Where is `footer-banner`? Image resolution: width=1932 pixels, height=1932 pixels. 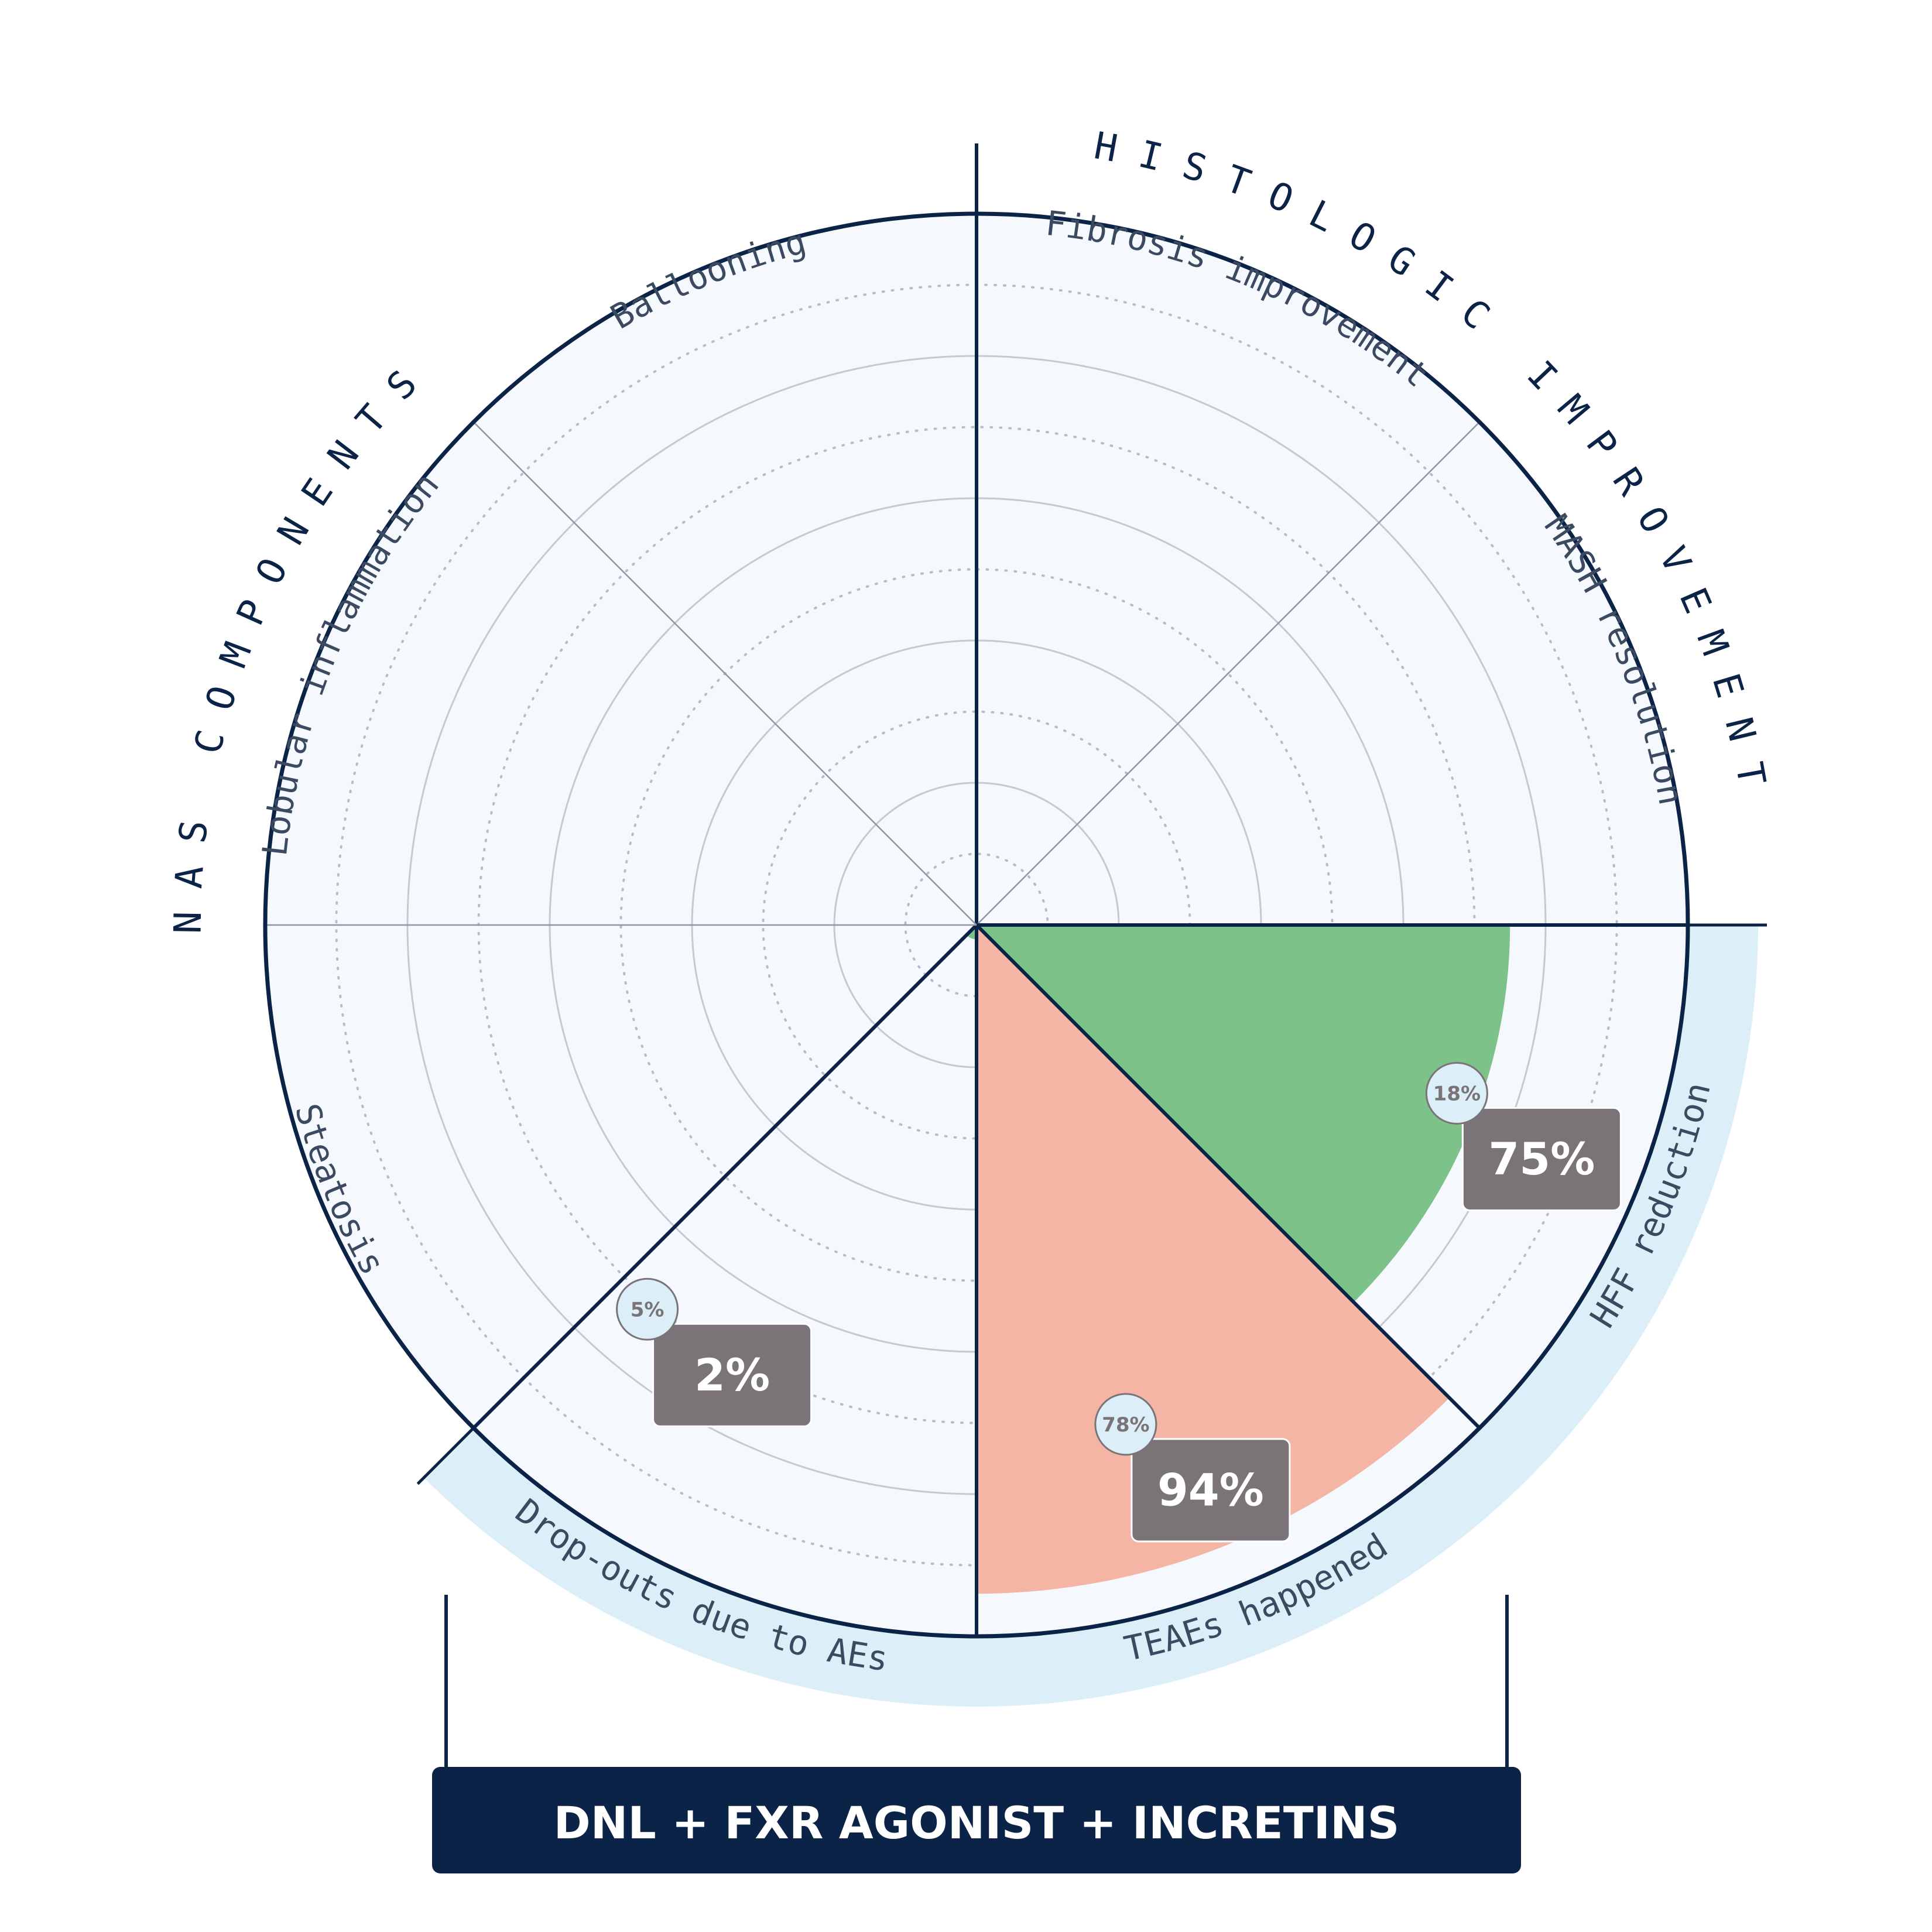 footer-banner is located at coordinates (976, 1820).